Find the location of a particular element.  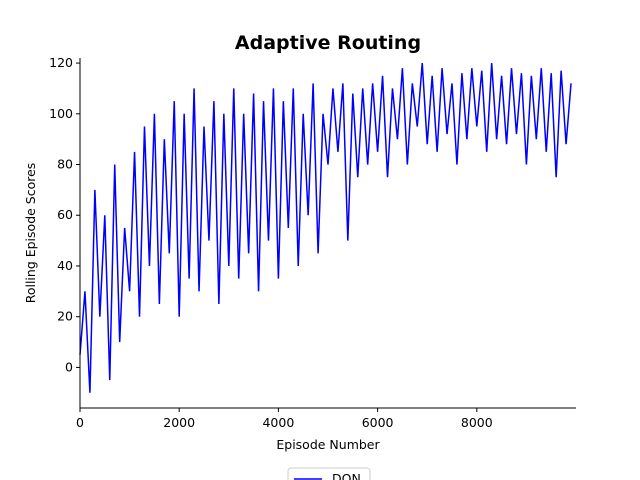

y-tick-label: 60 is located at coordinates (65, 214).